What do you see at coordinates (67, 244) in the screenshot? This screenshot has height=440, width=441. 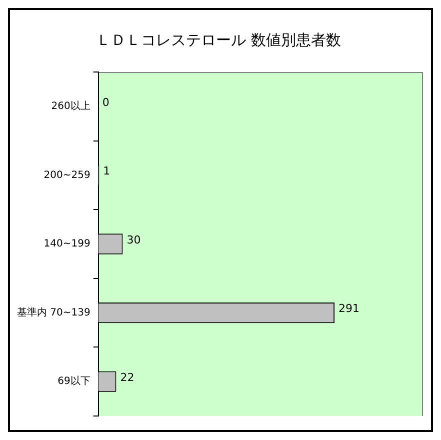 I see `y-tick-label: 140~199` at bounding box center [67, 244].